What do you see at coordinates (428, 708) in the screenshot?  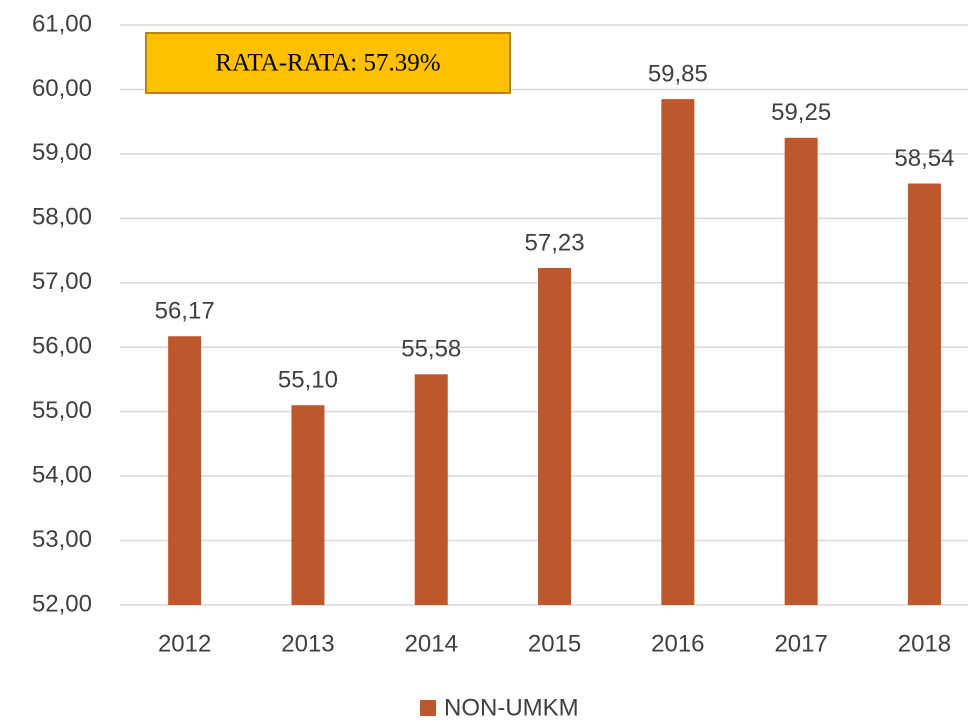 I see `legend-swatch` at bounding box center [428, 708].